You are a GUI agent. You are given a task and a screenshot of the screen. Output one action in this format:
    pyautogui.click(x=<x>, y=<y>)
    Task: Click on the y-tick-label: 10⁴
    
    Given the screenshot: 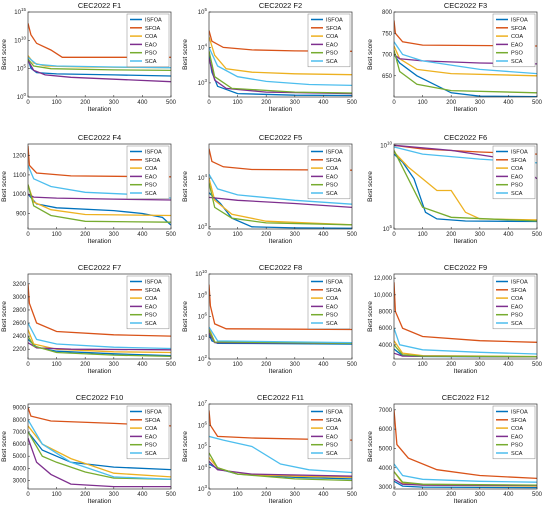 What is the action you would take?
    pyautogui.click(x=203, y=46)
    